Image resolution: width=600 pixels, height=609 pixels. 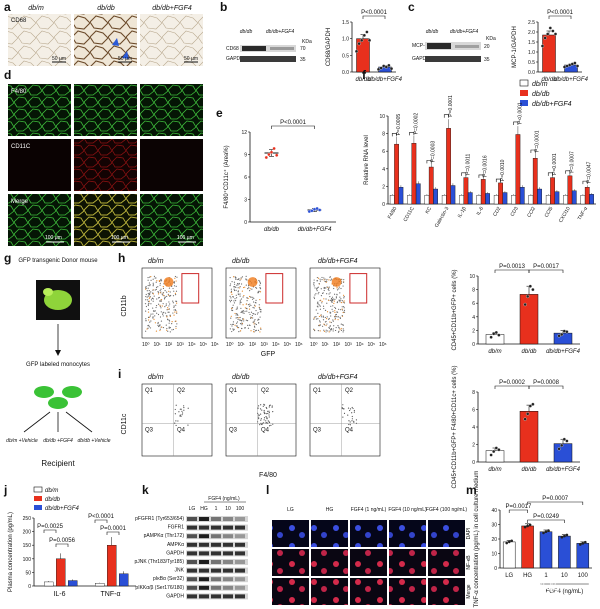 I want to click on ihc-stain-label: CD68, so click(x=19, y=21).